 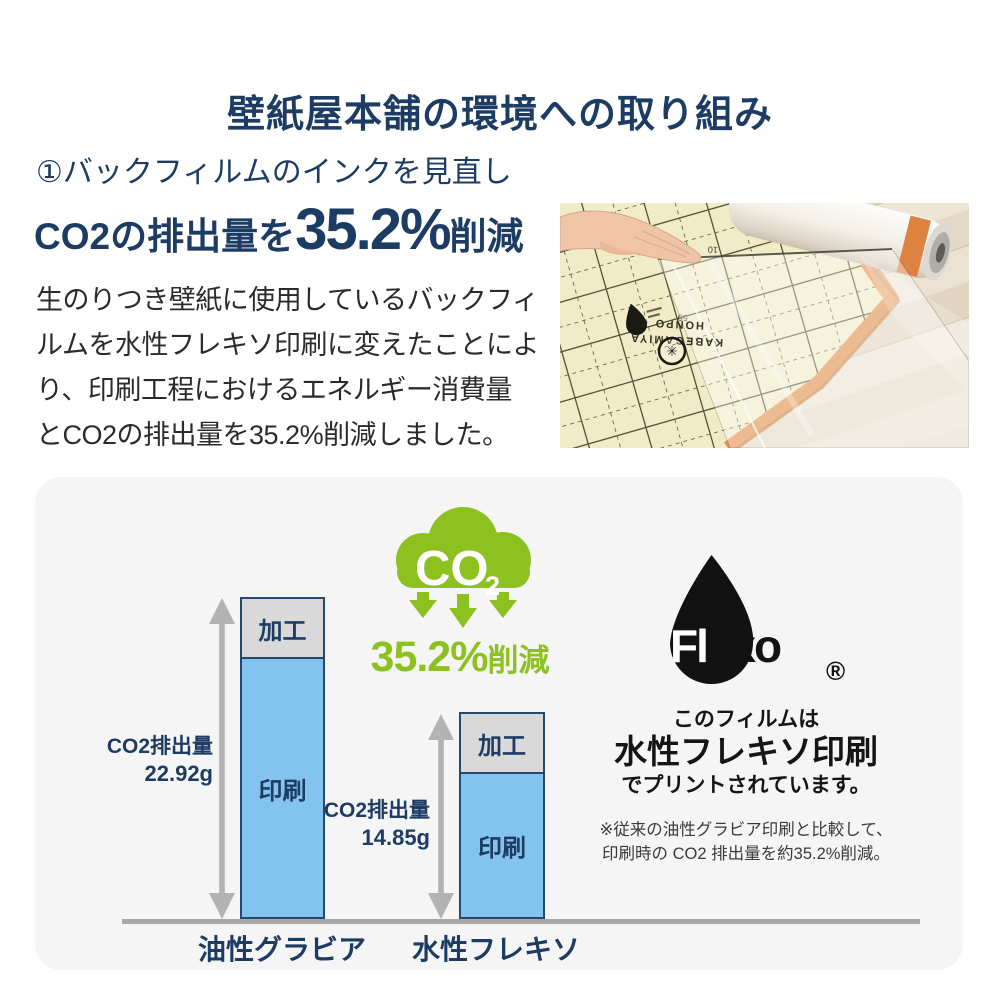 What do you see at coordinates (811, 352) in the screenshot?
I see `sheet-orange-edge` at bounding box center [811, 352].